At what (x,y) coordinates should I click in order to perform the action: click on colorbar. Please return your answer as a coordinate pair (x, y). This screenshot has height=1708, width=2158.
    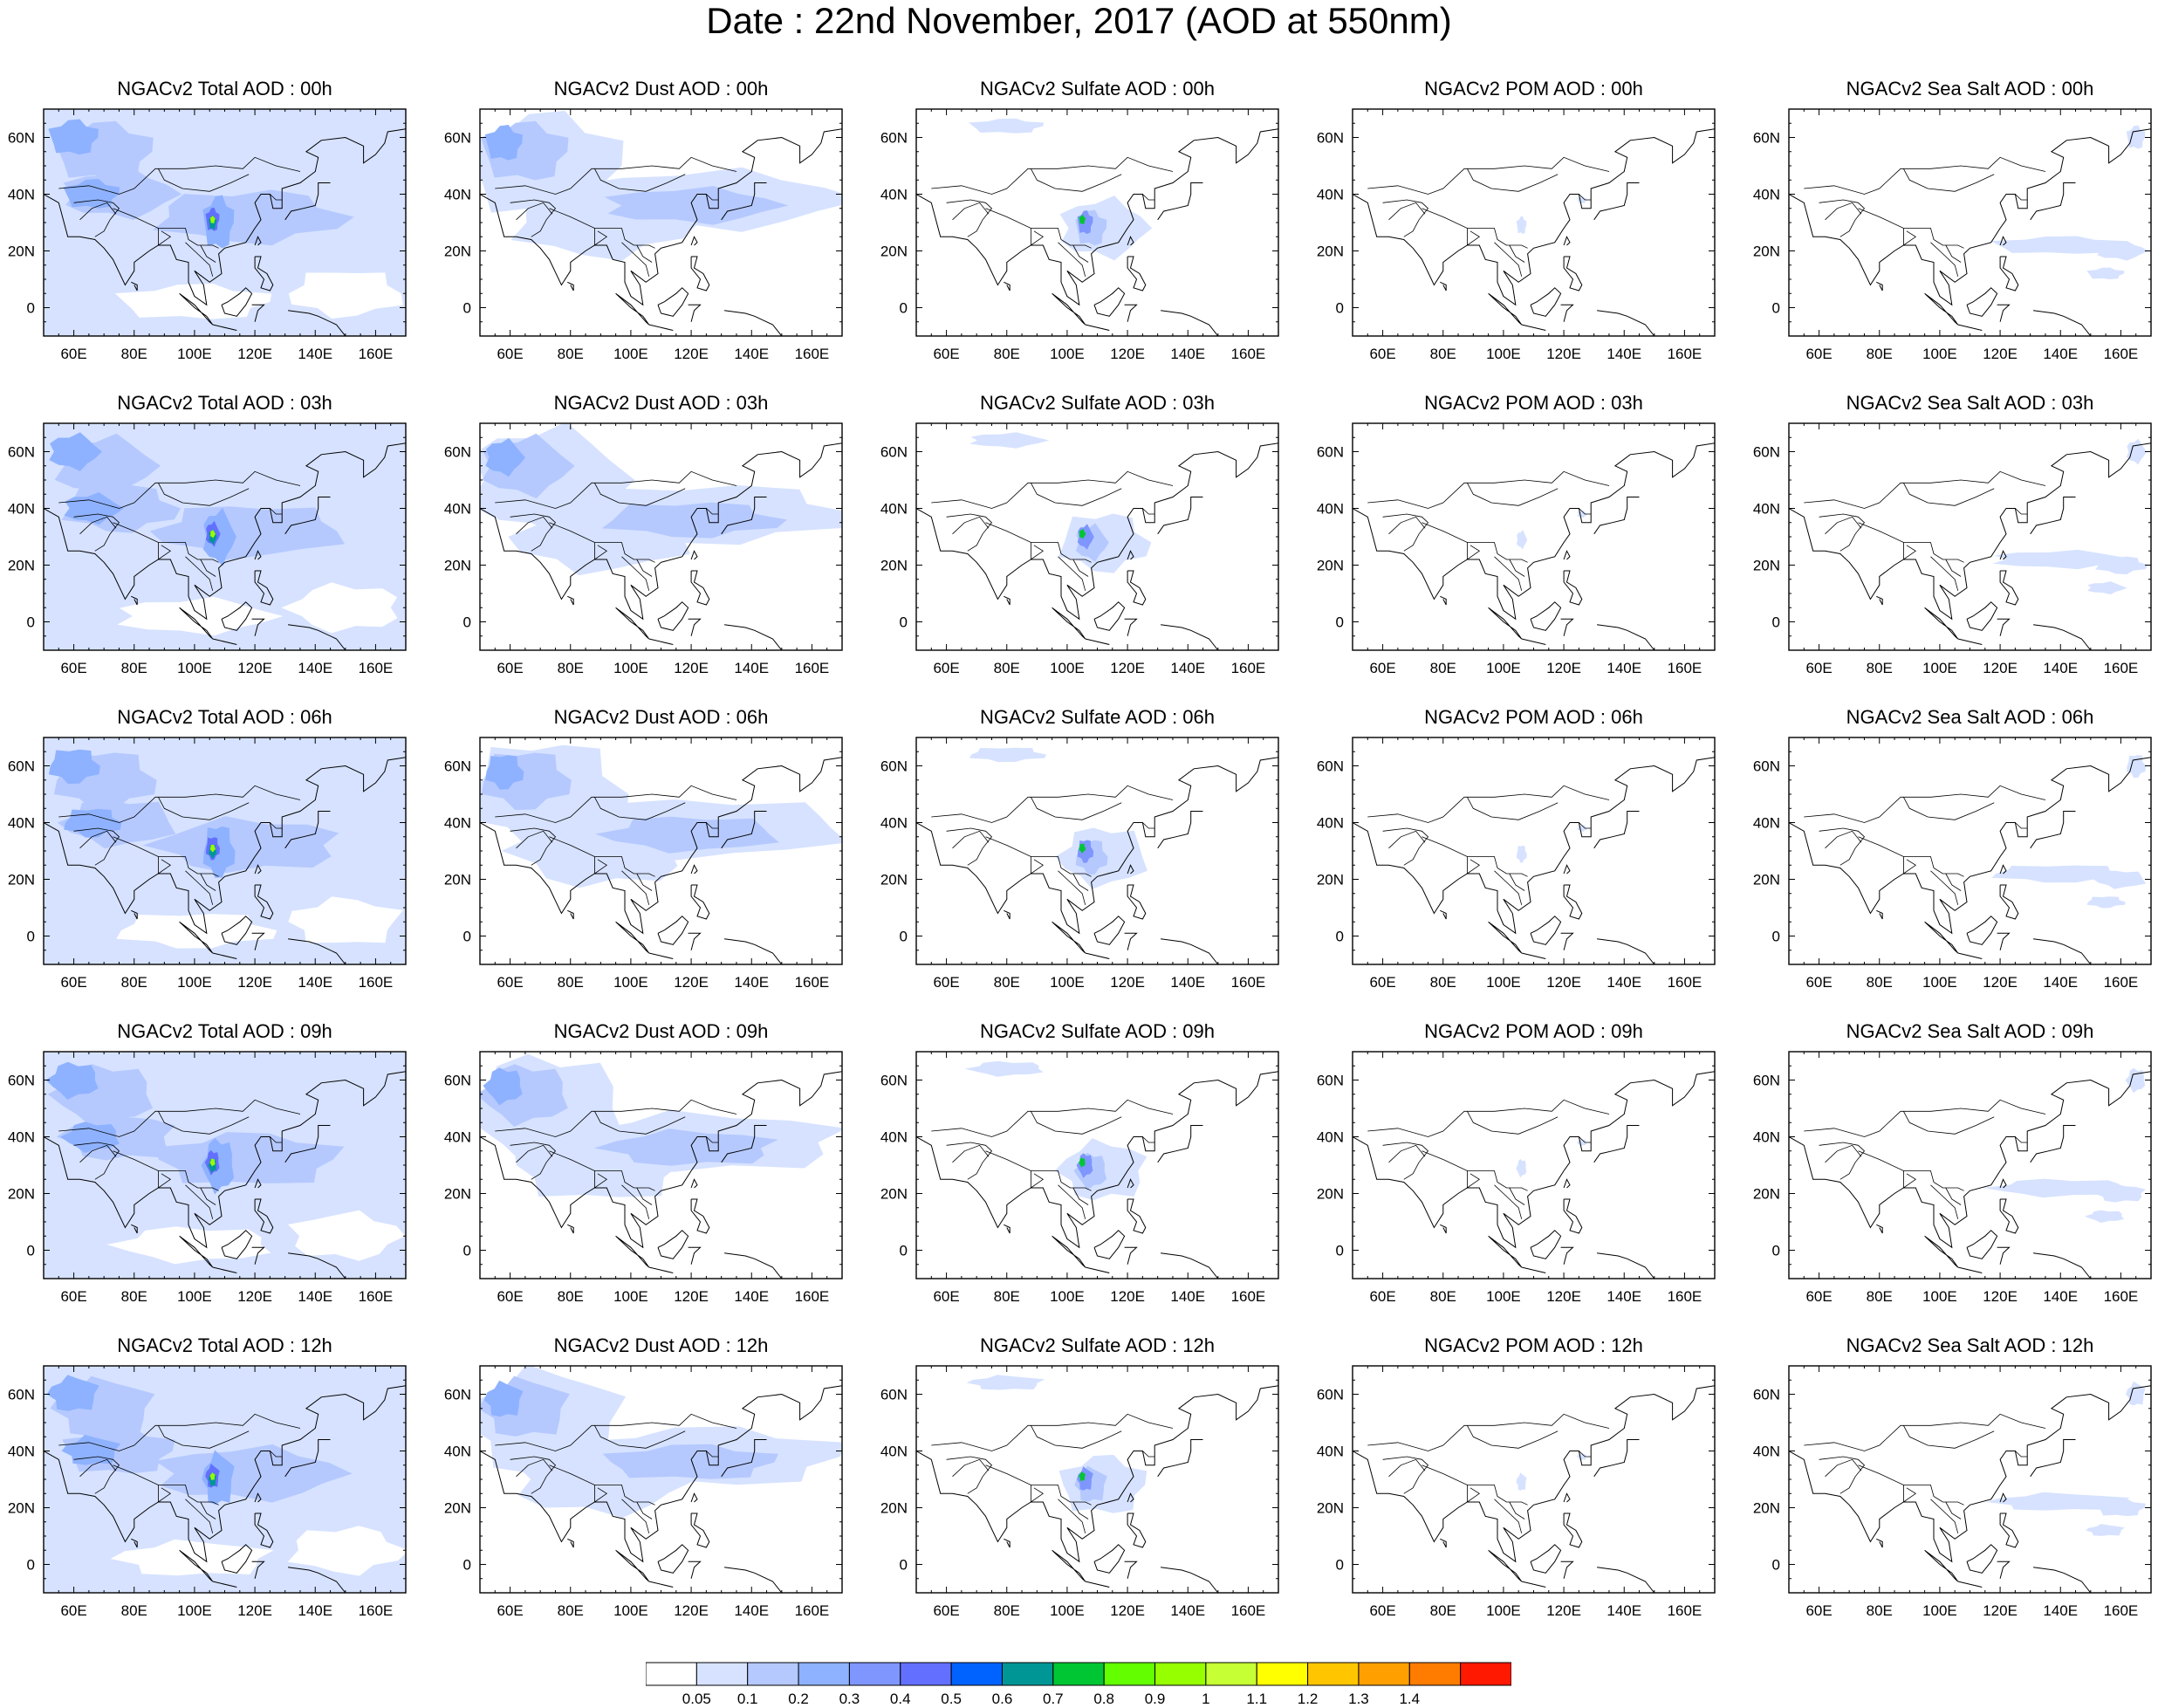
    Looking at the image, I should click on (1078, 1674).